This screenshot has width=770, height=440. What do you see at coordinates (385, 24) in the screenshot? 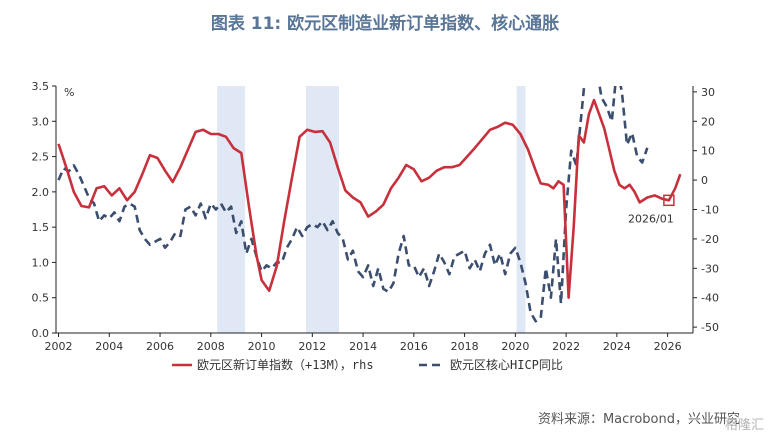
I see `chart-title: 图表 11: 欧元区制造业新订单指数、核心通胀` at bounding box center [385, 24].